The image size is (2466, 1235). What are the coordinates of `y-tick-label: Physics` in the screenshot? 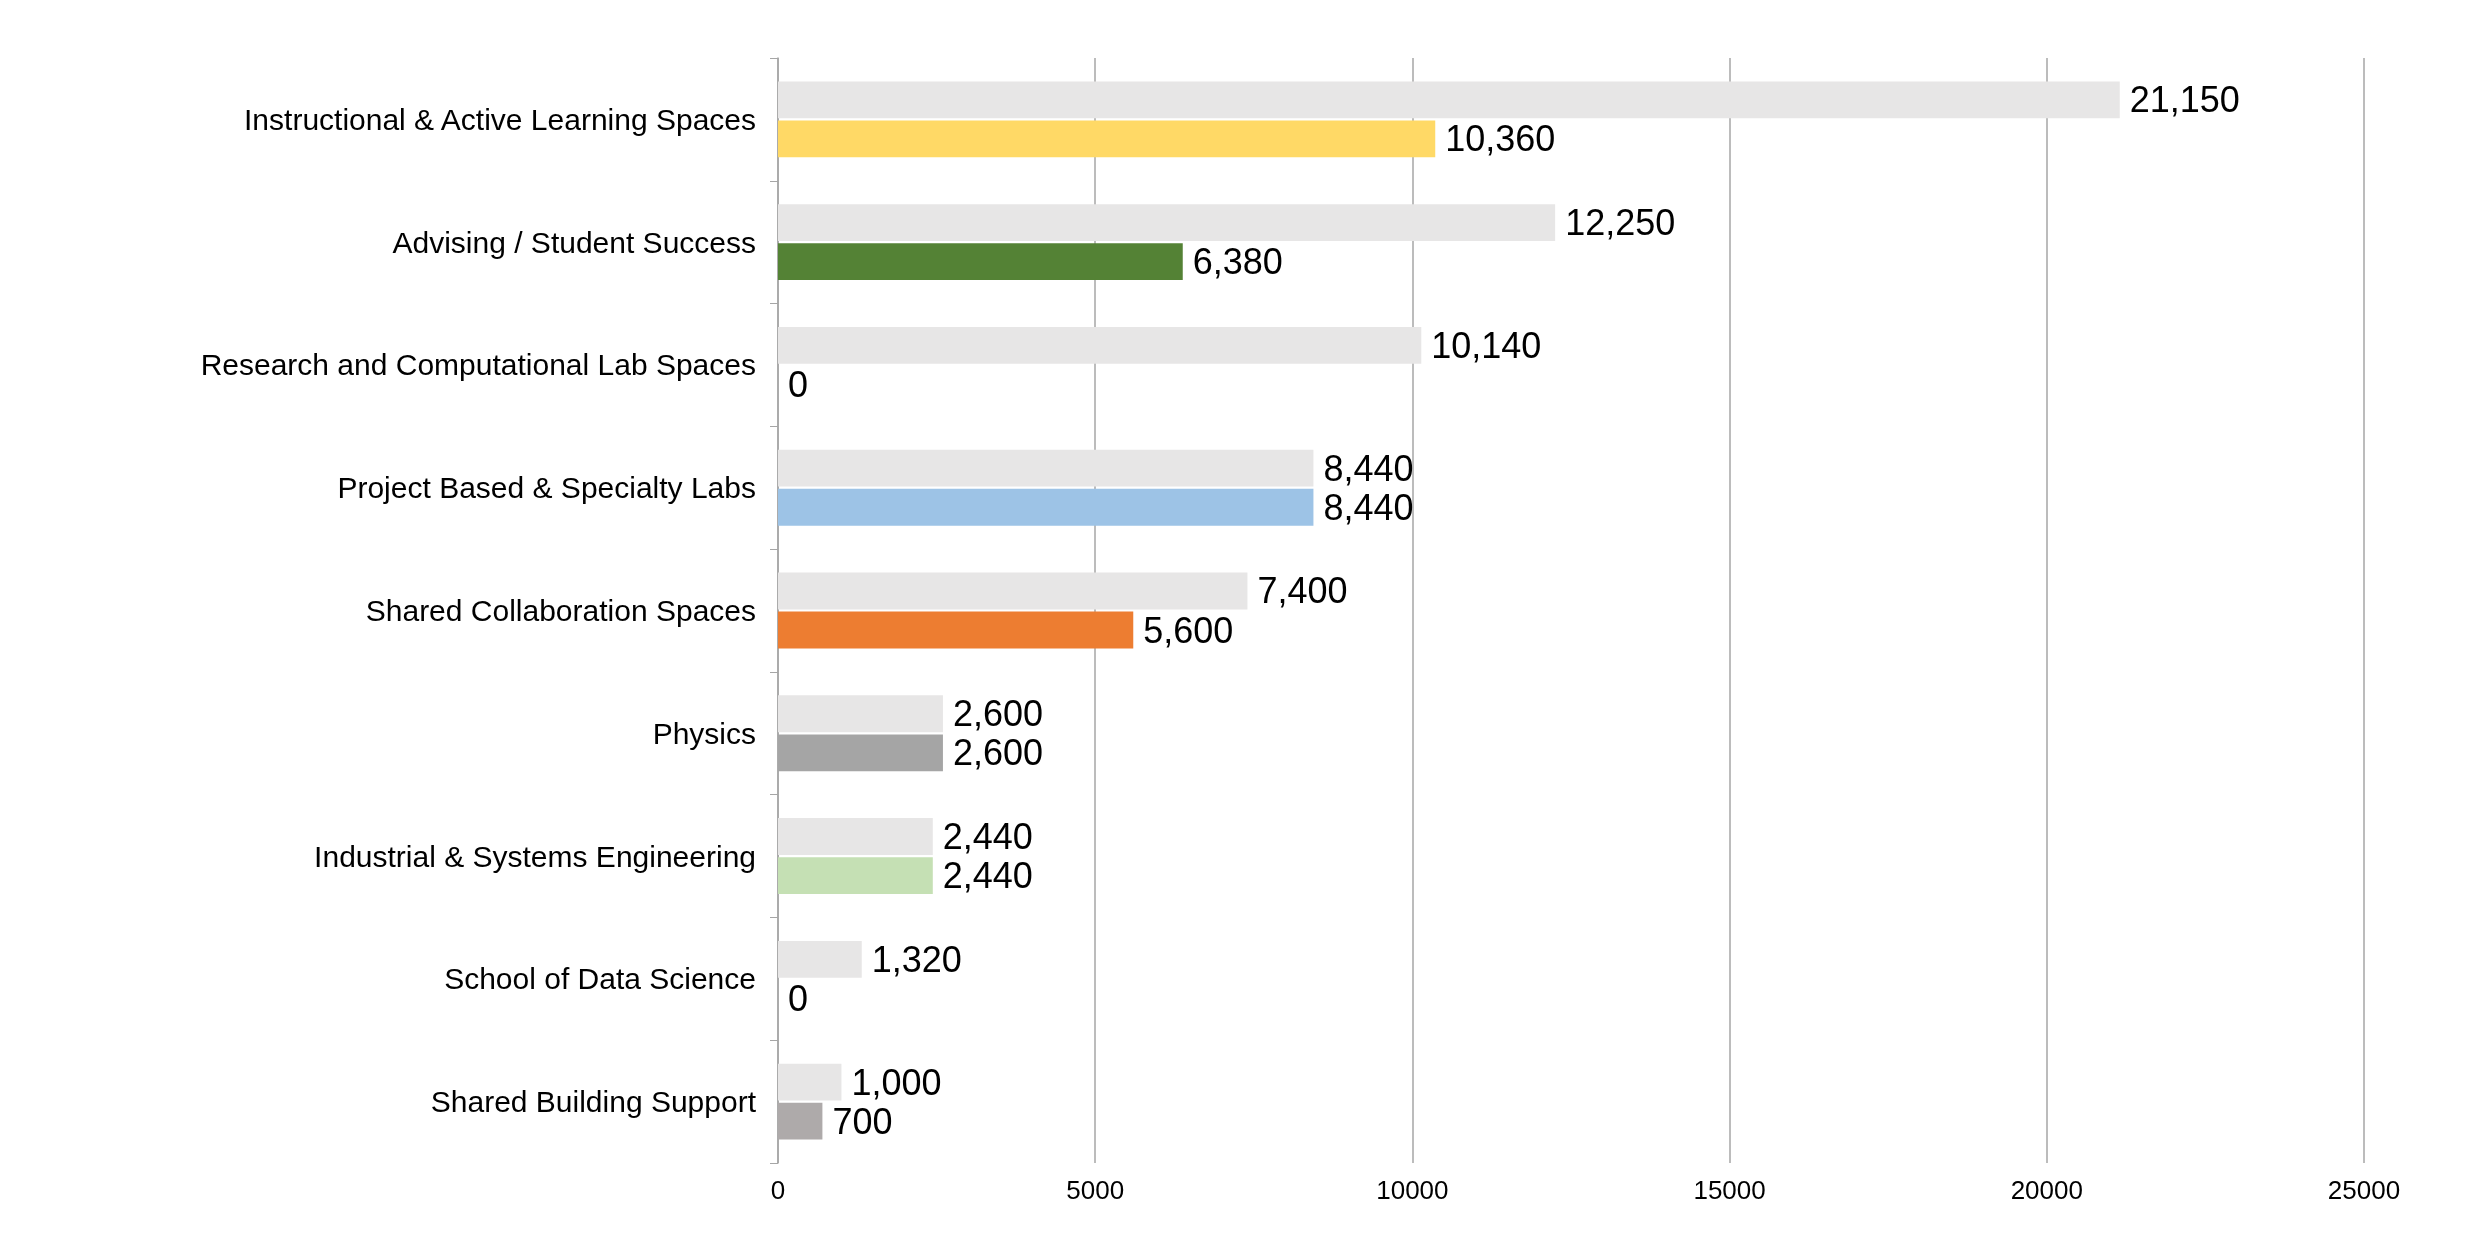 It's located at (704, 733).